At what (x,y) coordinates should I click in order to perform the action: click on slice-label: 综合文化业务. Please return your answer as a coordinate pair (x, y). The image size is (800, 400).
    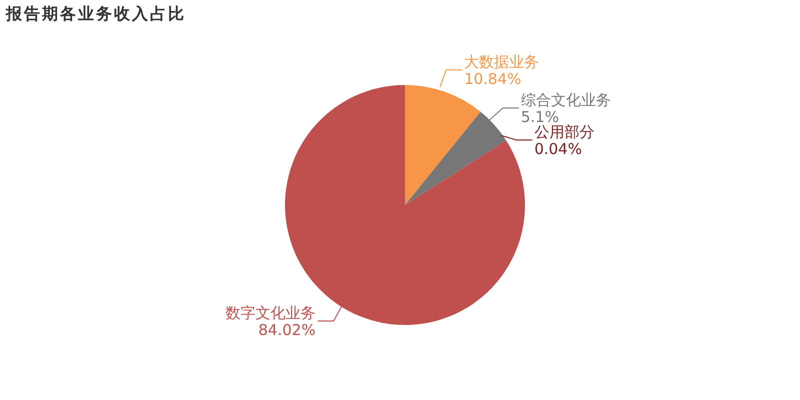
    Looking at the image, I should click on (565, 100).